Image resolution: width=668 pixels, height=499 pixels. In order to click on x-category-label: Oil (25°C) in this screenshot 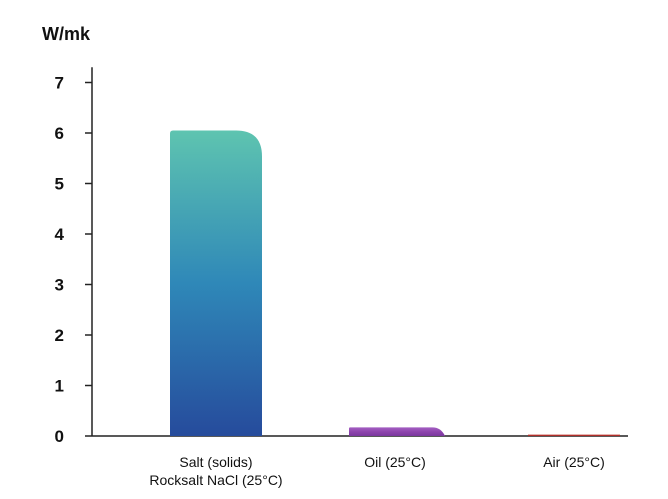, I will do `click(395, 462)`.